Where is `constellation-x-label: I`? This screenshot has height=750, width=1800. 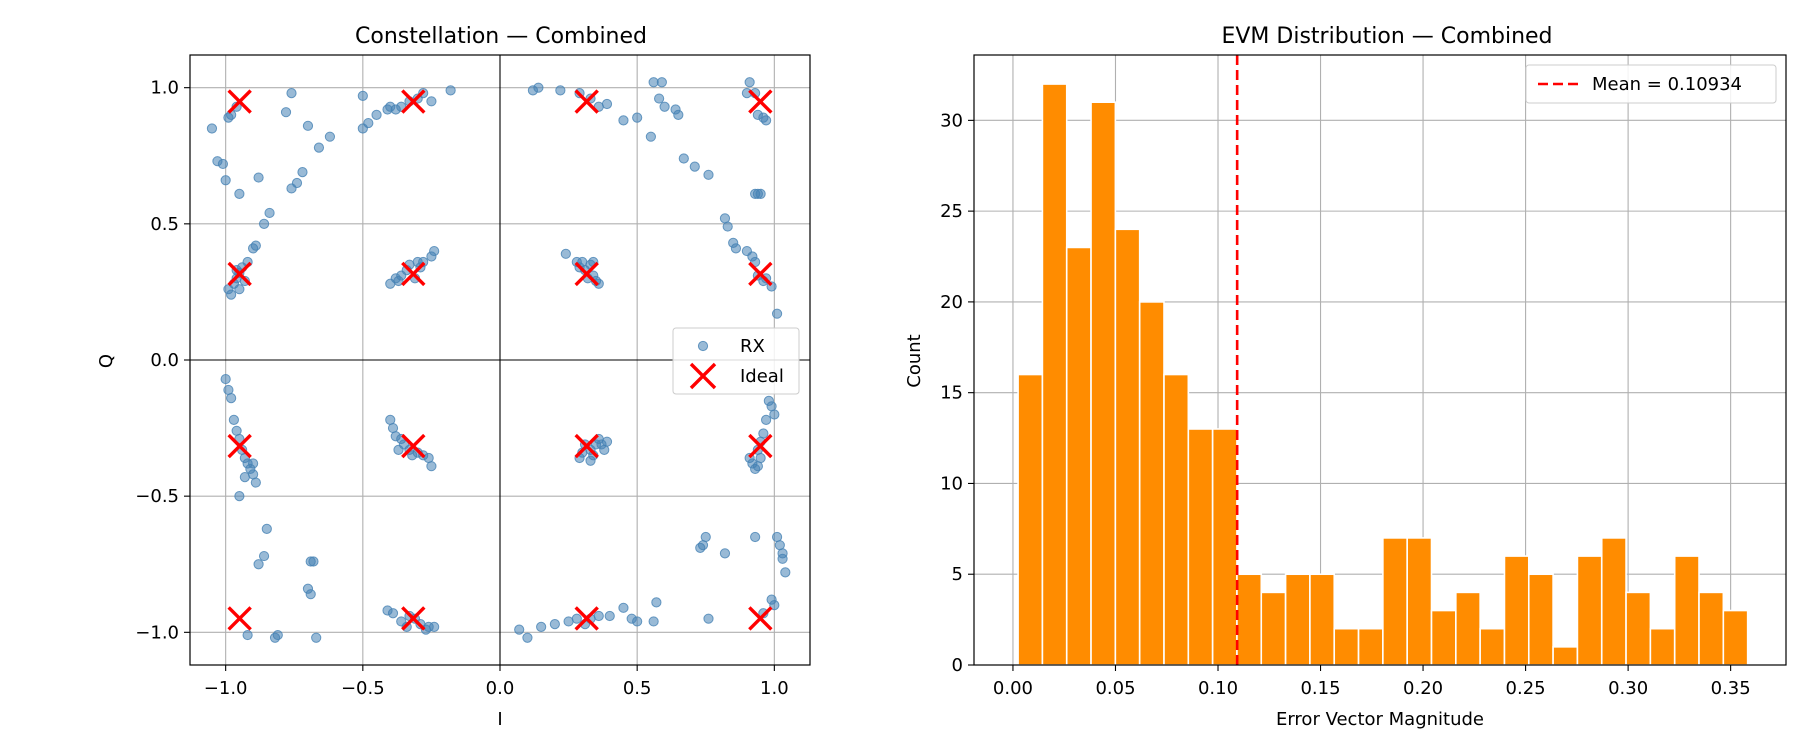
constellation-x-label: I is located at coordinates (499, 719).